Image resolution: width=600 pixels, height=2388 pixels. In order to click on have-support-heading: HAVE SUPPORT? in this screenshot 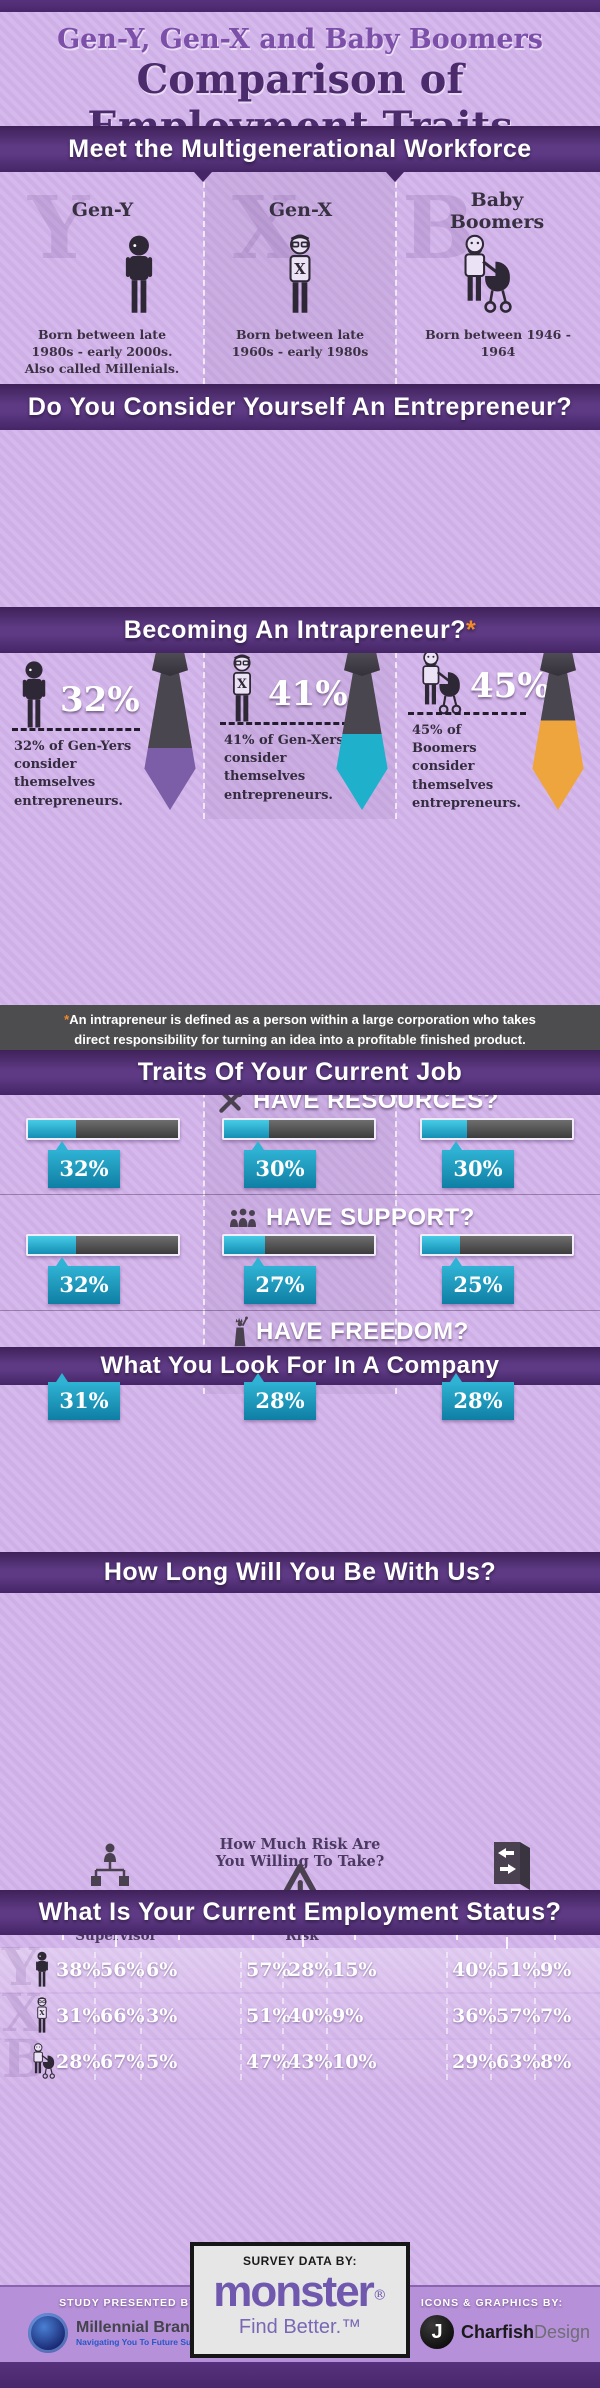, I will do `click(351, 1218)`.